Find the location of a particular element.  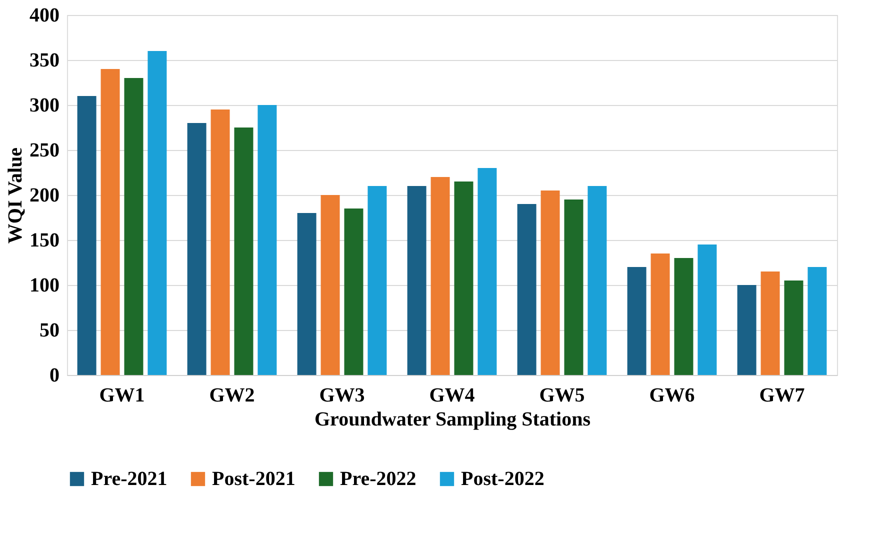

y-tick-label: 250 is located at coordinates (45, 151).